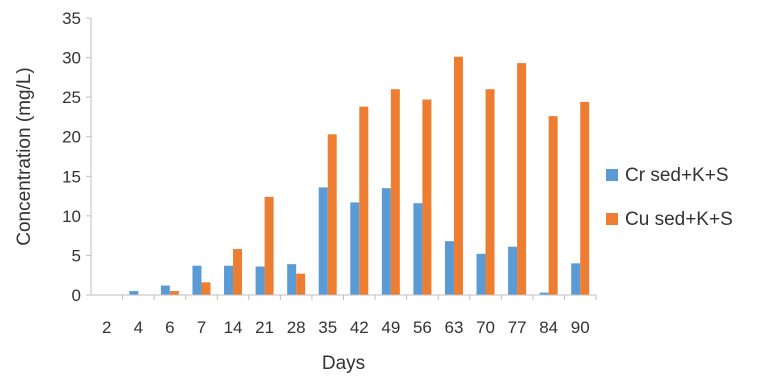  I want to click on x-tick-label: 84, so click(548, 327).